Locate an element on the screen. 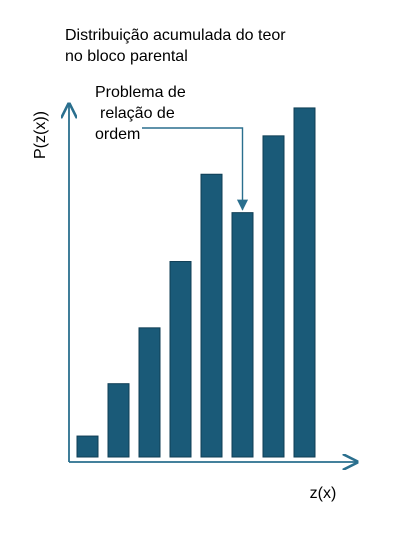  annotation-line-3: ordem is located at coordinates (117, 134).